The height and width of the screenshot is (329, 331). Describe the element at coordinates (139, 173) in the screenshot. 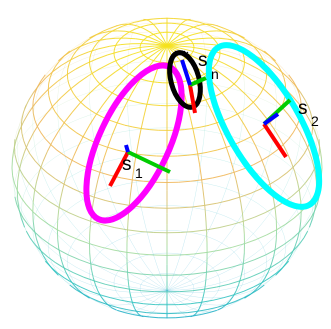

I see `svg-text: 1` at that location.